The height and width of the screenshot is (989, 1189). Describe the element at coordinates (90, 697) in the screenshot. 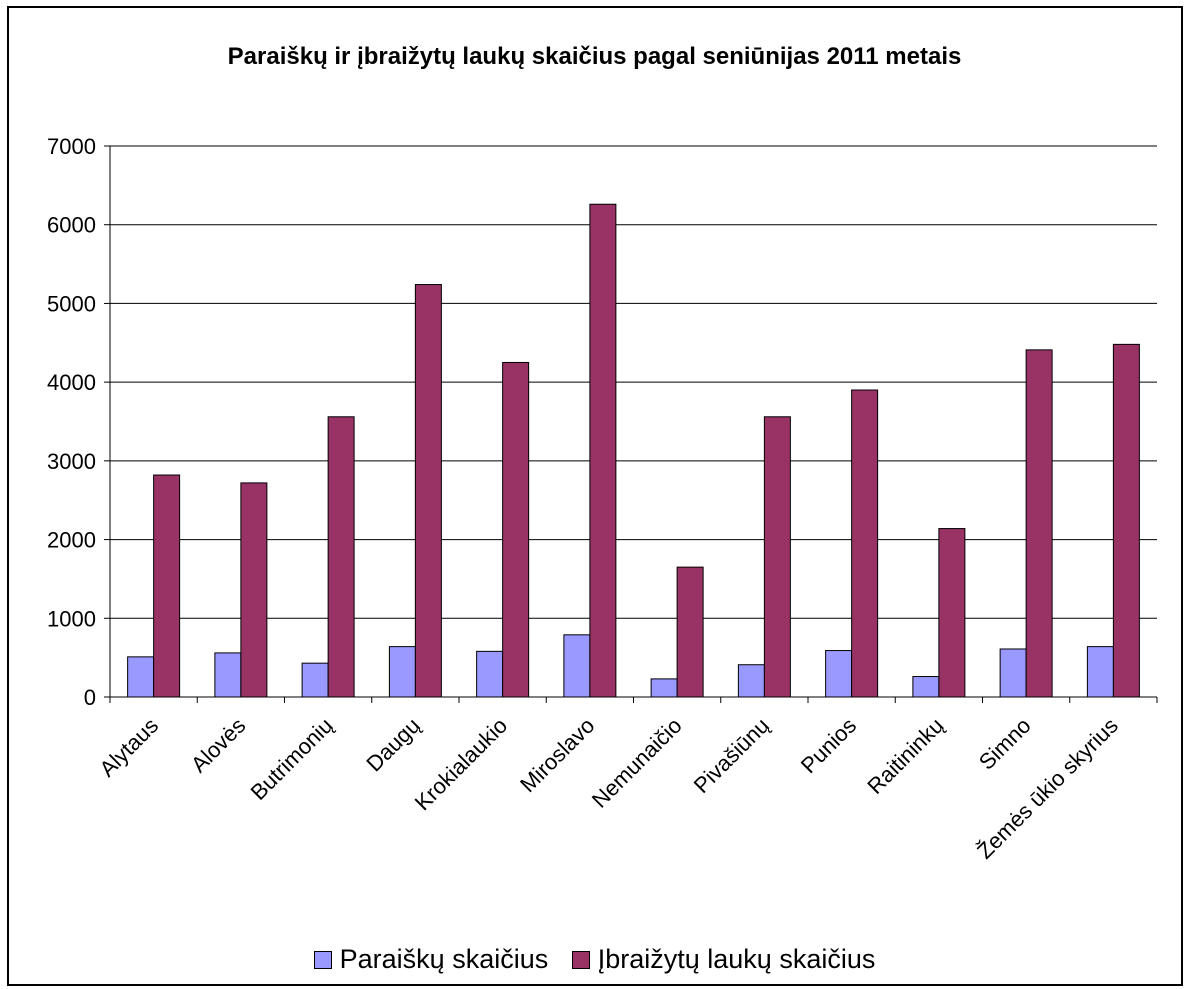

I see `y-tick-label: 0` at that location.